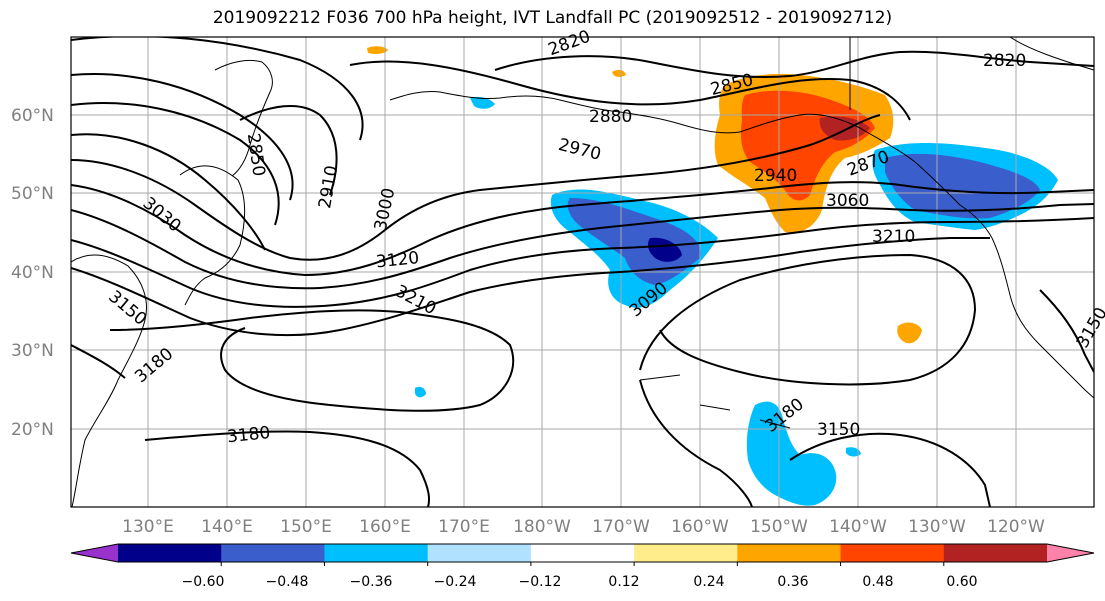 This screenshot has width=1105, height=601. Describe the element at coordinates (700, 527) in the screenshot. I see `lon-label: 160°W` at that location.